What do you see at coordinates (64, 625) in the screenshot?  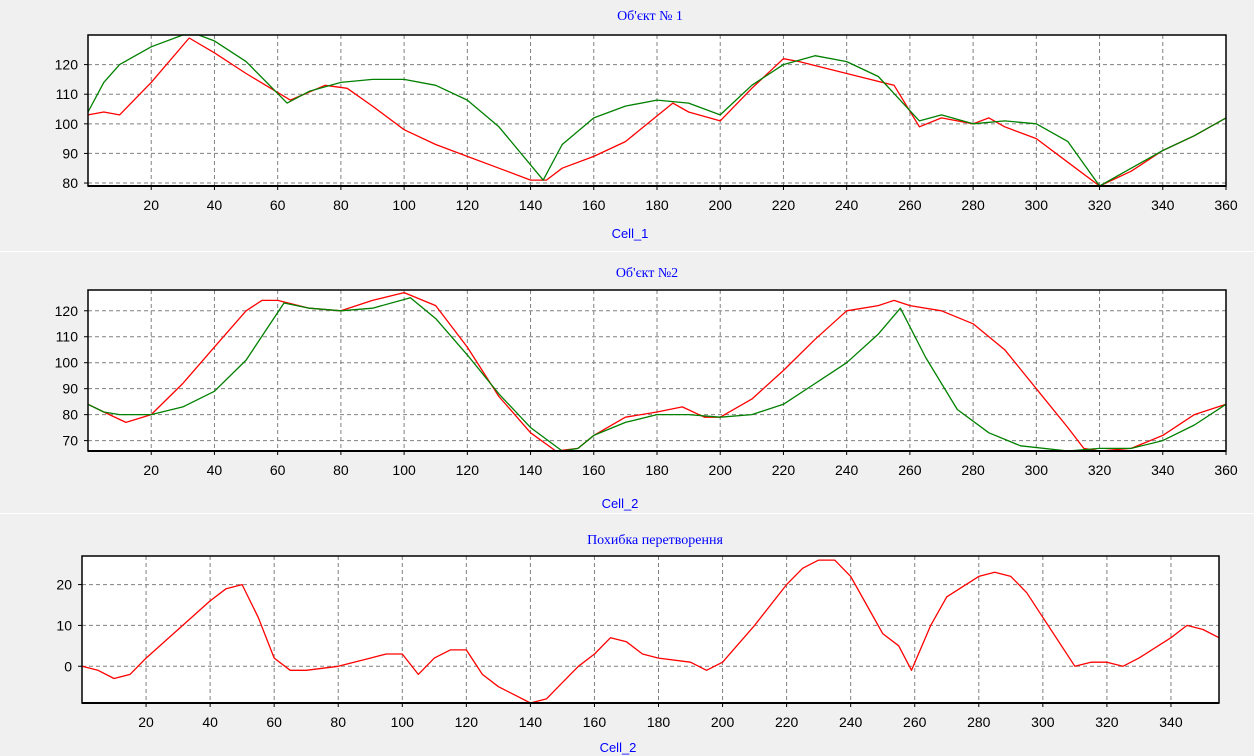 I see `y-tick-label: 10` at bounding box center [64, 625].